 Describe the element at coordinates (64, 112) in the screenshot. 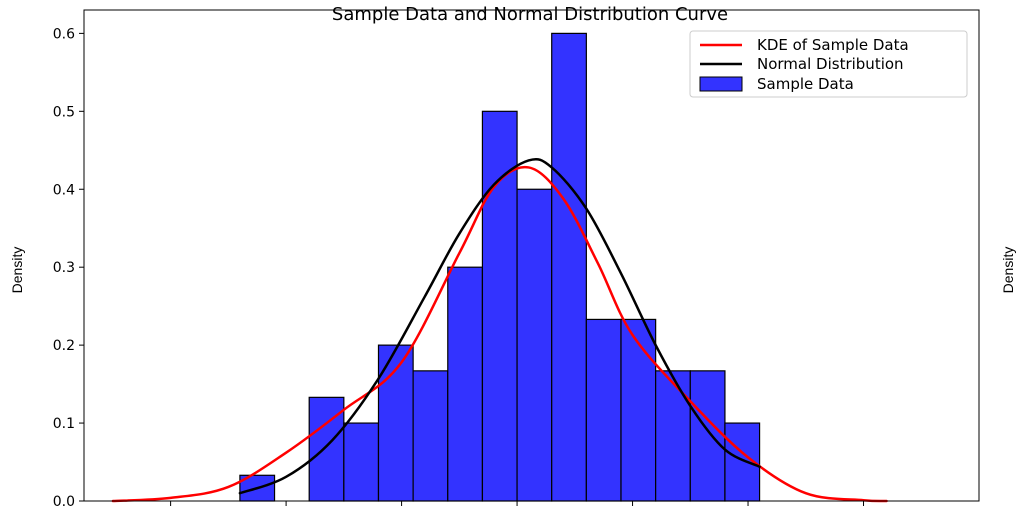

I see `y-tick-label: 0.5` at that location.